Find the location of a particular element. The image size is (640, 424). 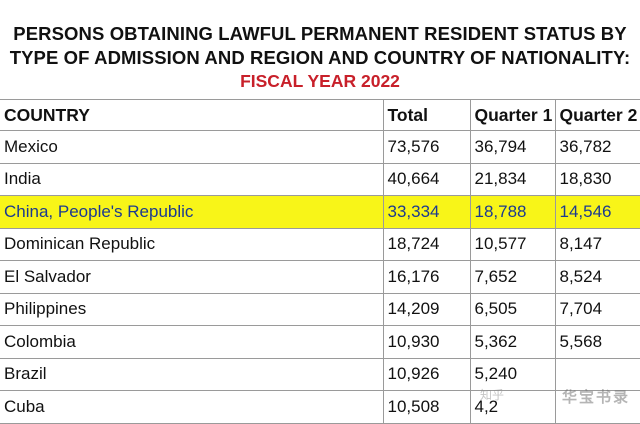

cell-quarter-1: 7,652 is located at coordinates (512, 277).